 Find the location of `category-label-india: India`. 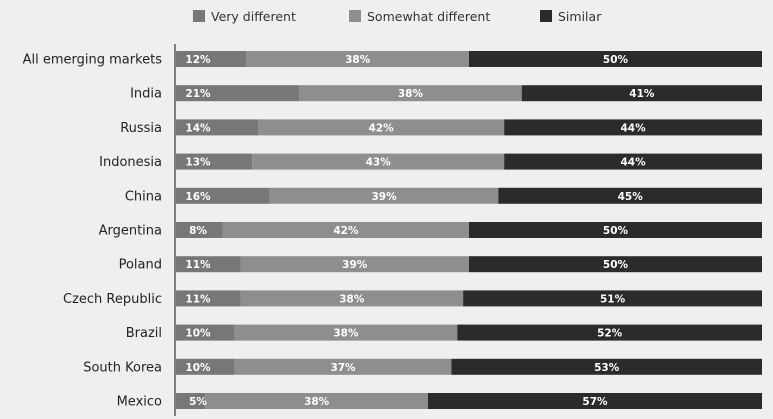

category-label-india: India is located at coordinates (146, 94).